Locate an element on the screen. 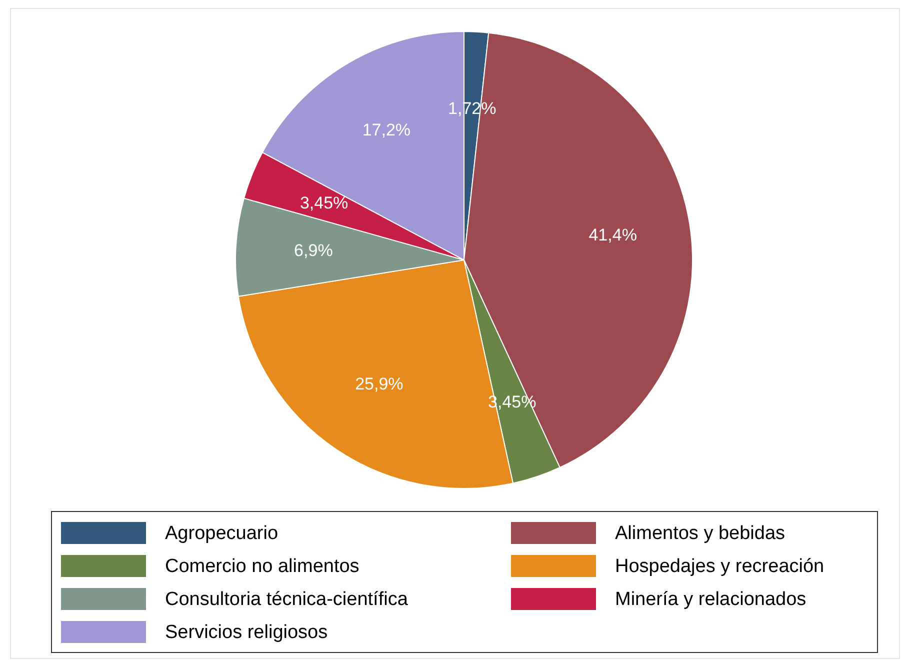 Image resolution: width=902 pixels, height=661 pixels. data-label: 25,9% is located at coordinates (379, 384).